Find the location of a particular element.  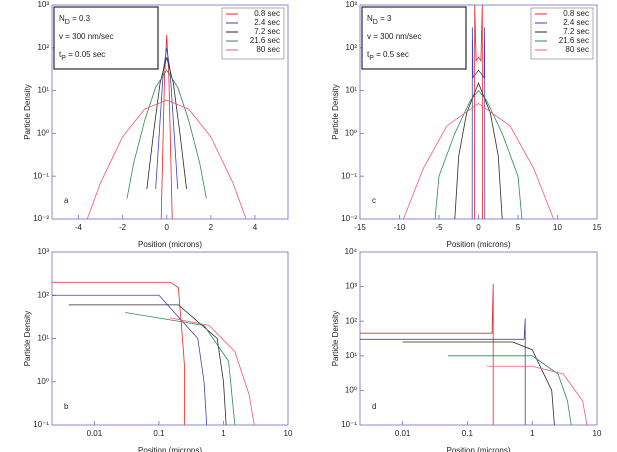

param-rest: = 0.05 sec is located at coordinates (85, 54).